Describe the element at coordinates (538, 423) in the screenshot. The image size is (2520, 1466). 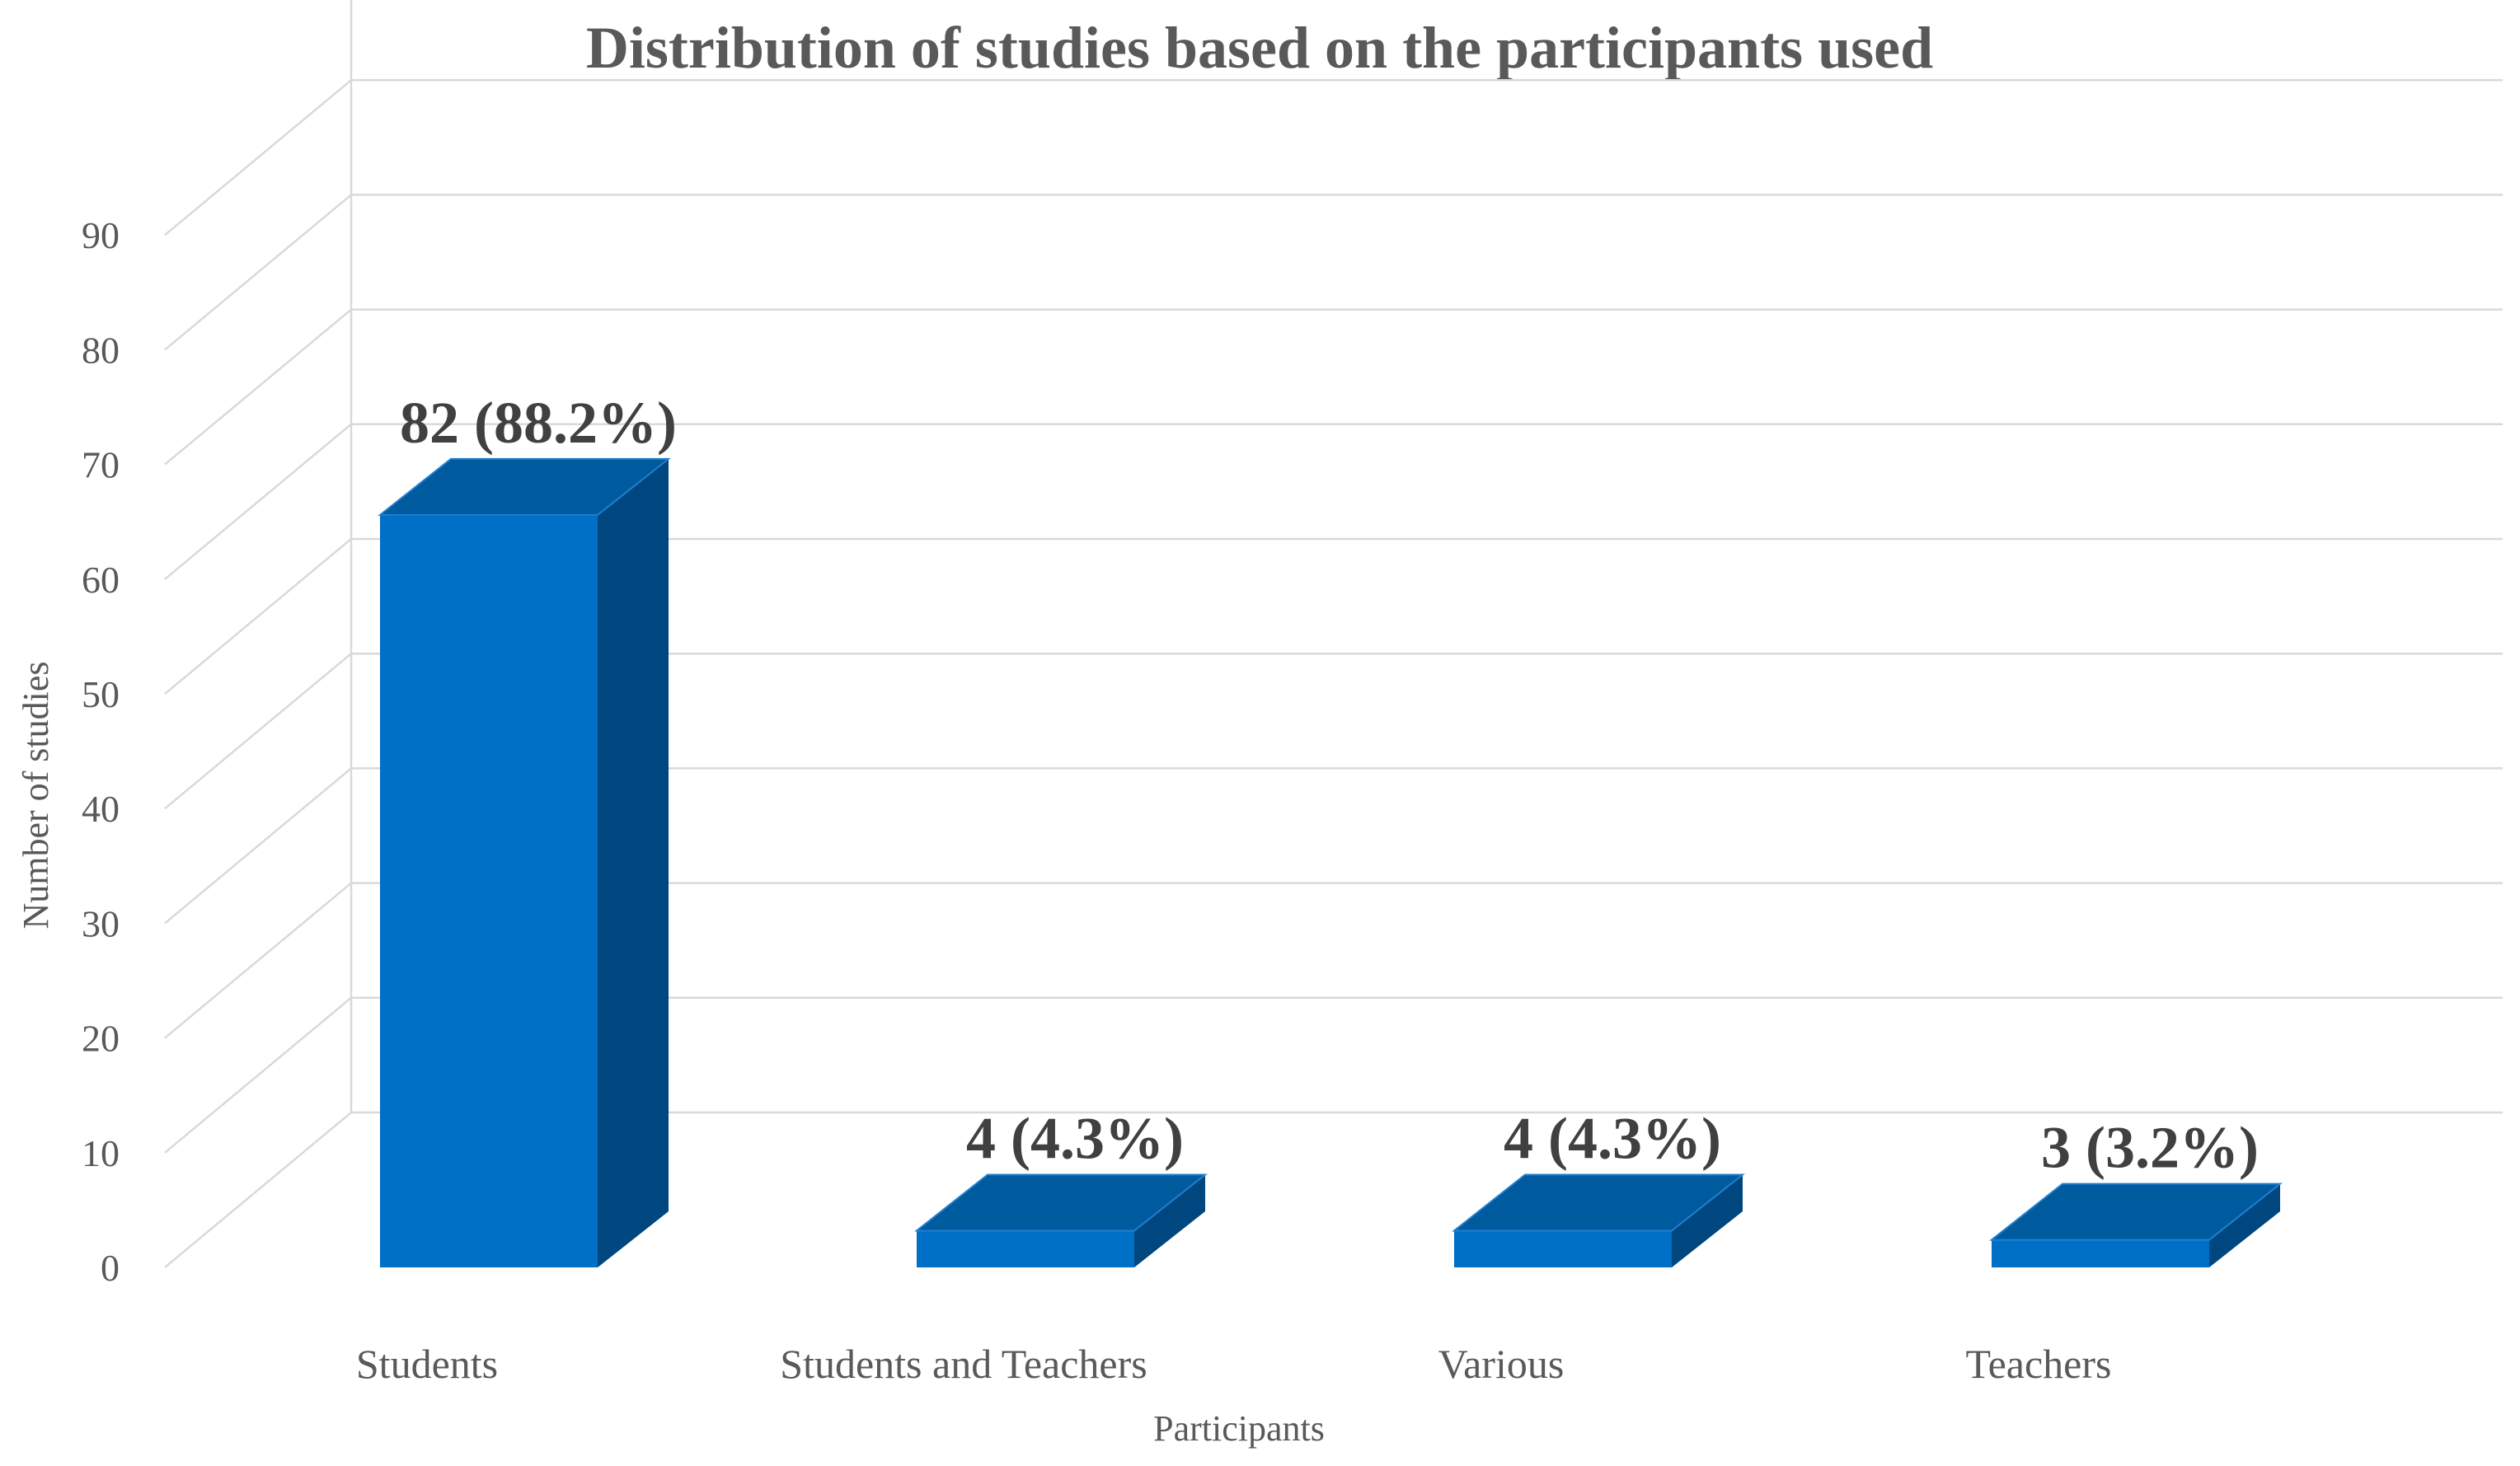
I see `data-label: 82 (88.2%)` at that location.